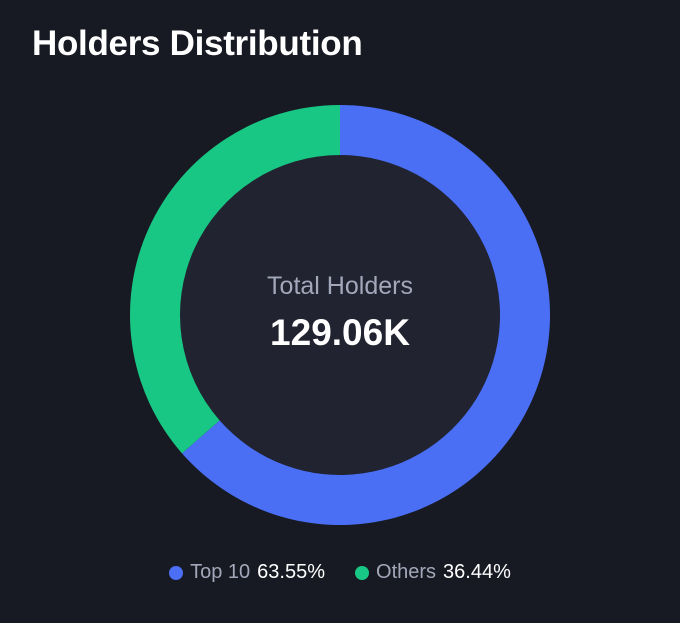 This screenshot has height=623, width=680. I want to click on legend-label-others: Others, so click(406, 572).